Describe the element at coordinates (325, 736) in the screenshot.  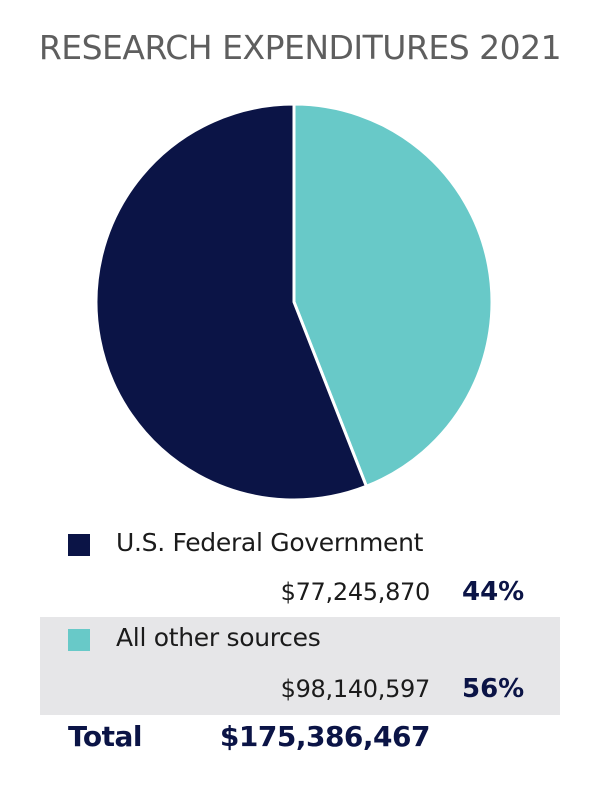
I see `total-value: $175,386,467` at that location.